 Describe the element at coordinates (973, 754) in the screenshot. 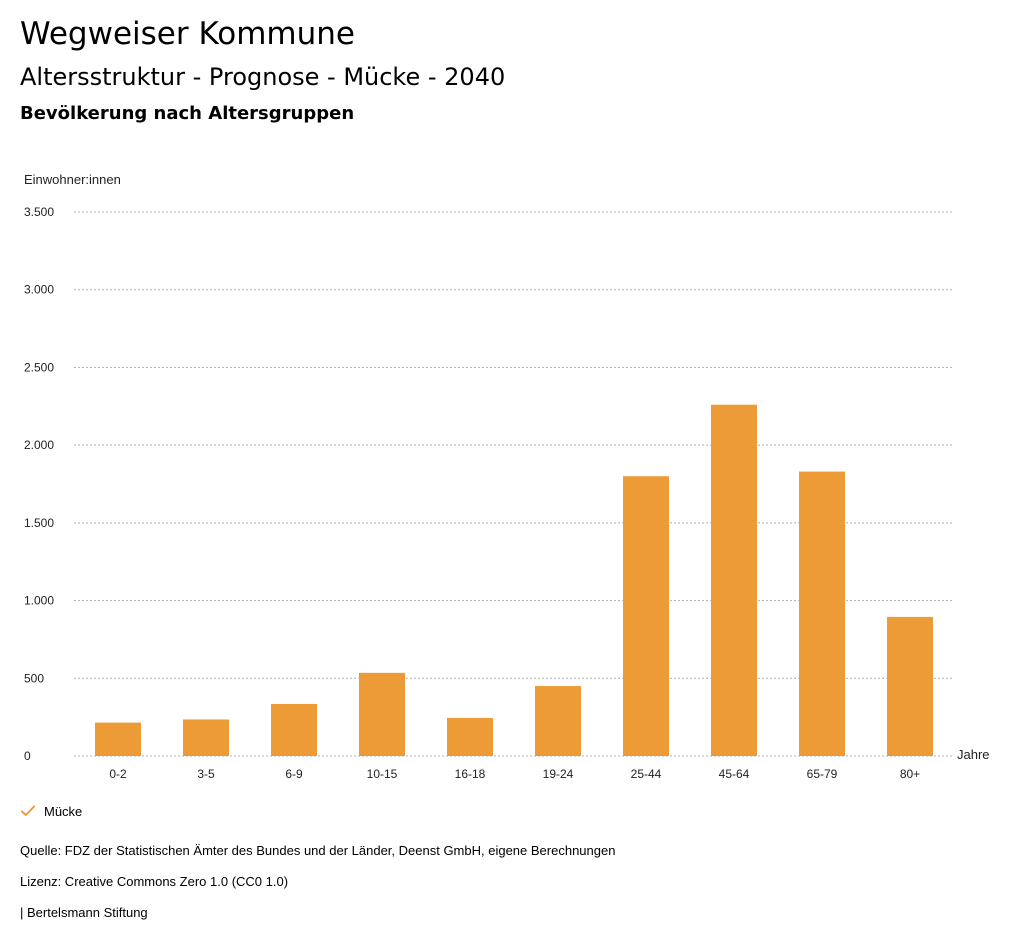

I see `x-axis-title: Jahre` at that location.